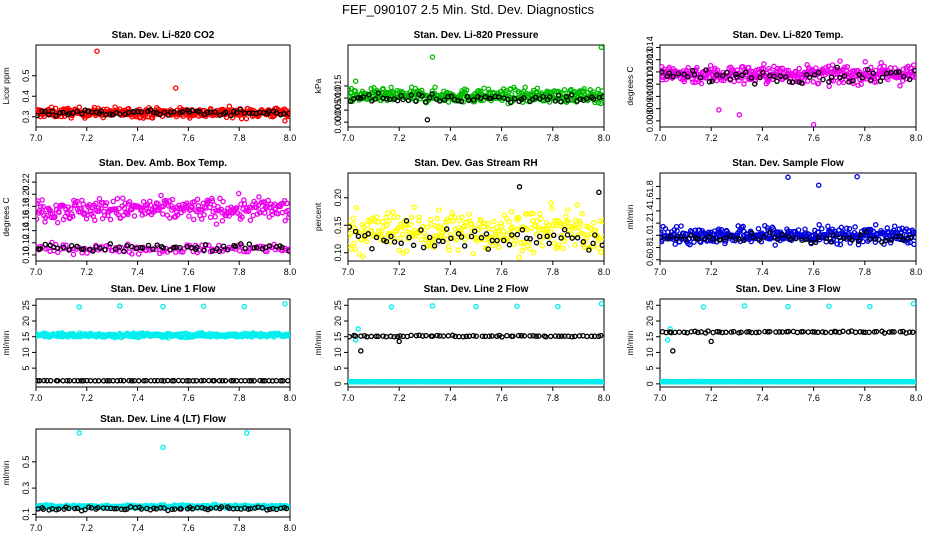 The height and width of the screenshot is (540, 936). I want to click on data-point-dense-lower, so click(287, 249).